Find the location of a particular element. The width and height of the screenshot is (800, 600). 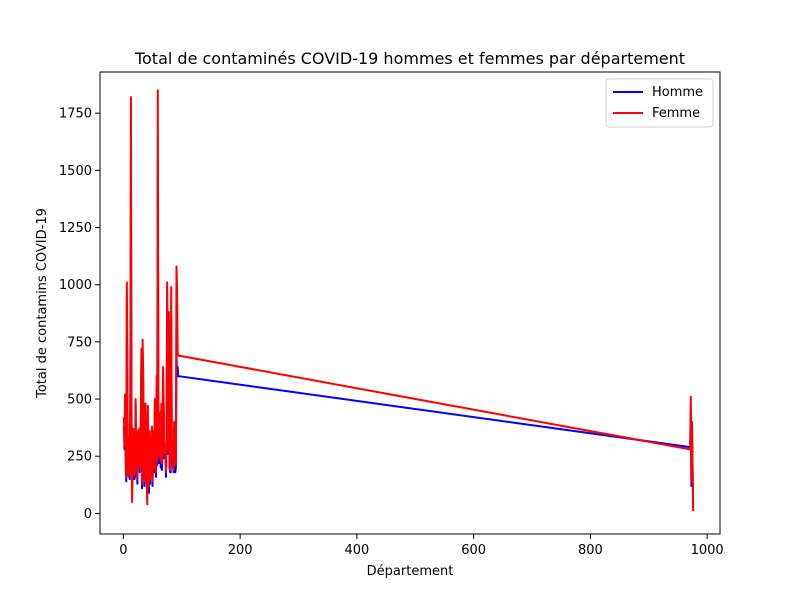

y-tick-label: 1750 is located at coordinates (75, 114).